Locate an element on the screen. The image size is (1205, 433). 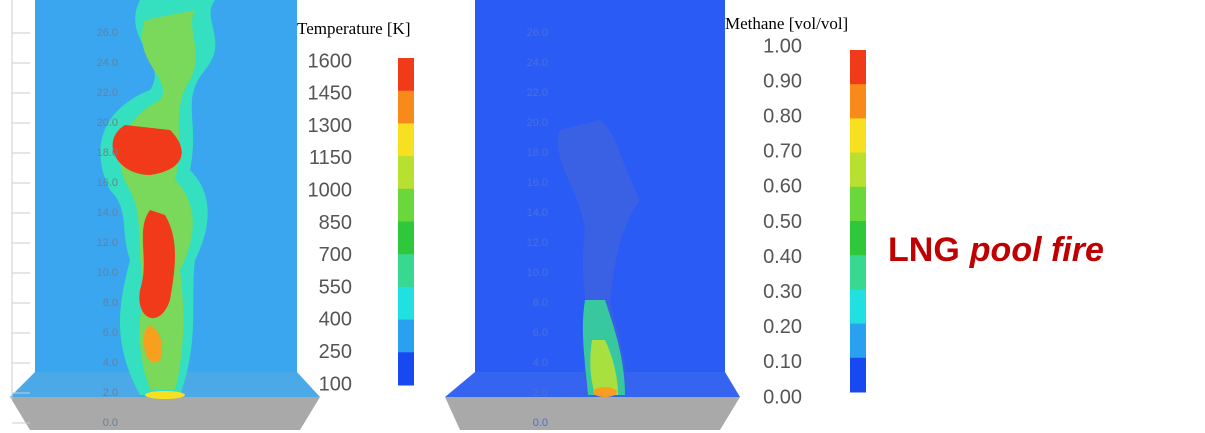
colorbar-label: 0.70 is located at coordinates (782, 152).